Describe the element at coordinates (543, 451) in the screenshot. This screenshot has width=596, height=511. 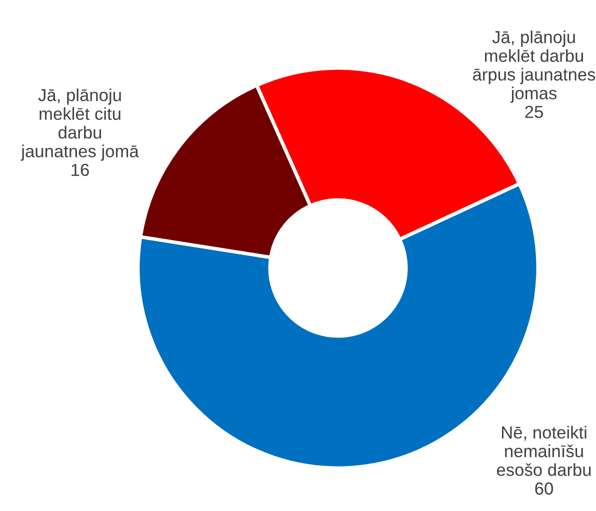
I see `slice-label: Nē, noteikti nemainīšu esošo darbu` at that location.